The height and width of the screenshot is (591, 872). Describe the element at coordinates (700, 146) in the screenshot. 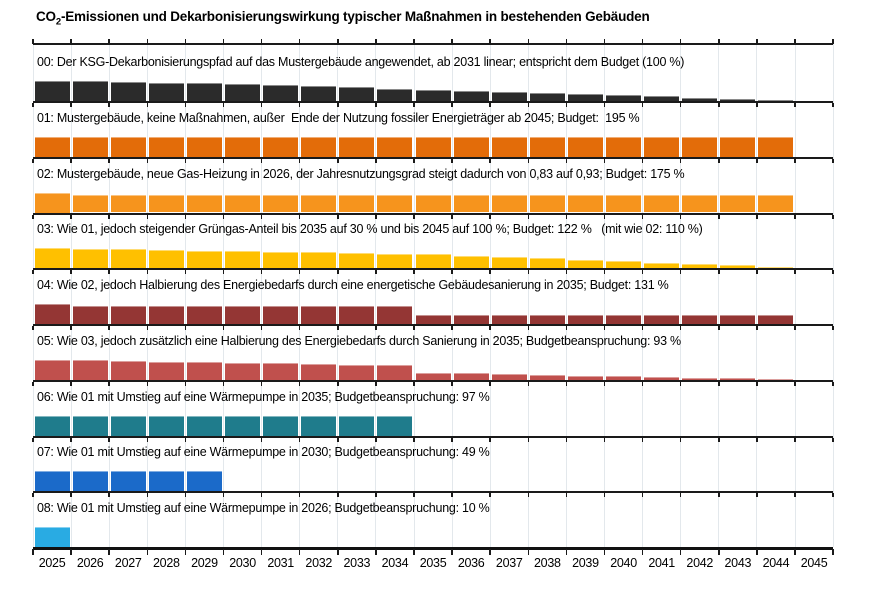

I see `bar-01-2042` at that location.